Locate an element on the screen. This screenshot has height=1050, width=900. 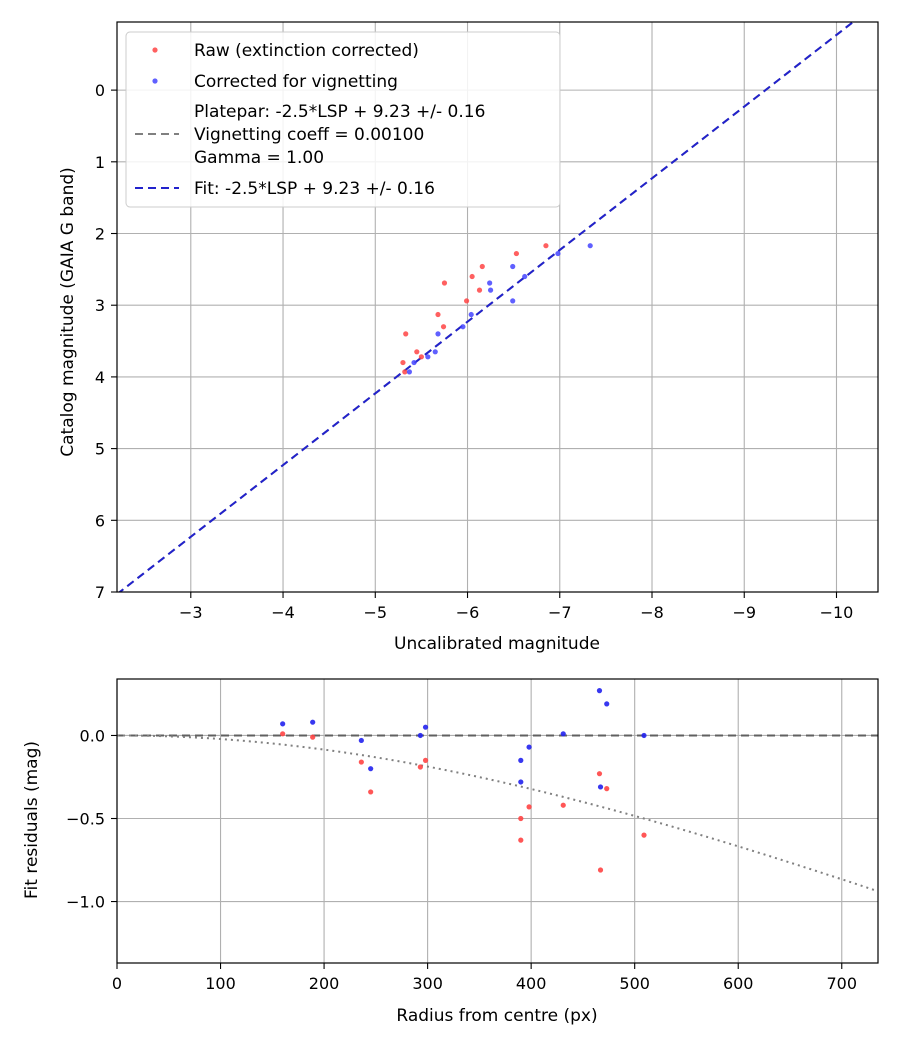
x-tick-label: 400 is located at coordinates (531, 983).